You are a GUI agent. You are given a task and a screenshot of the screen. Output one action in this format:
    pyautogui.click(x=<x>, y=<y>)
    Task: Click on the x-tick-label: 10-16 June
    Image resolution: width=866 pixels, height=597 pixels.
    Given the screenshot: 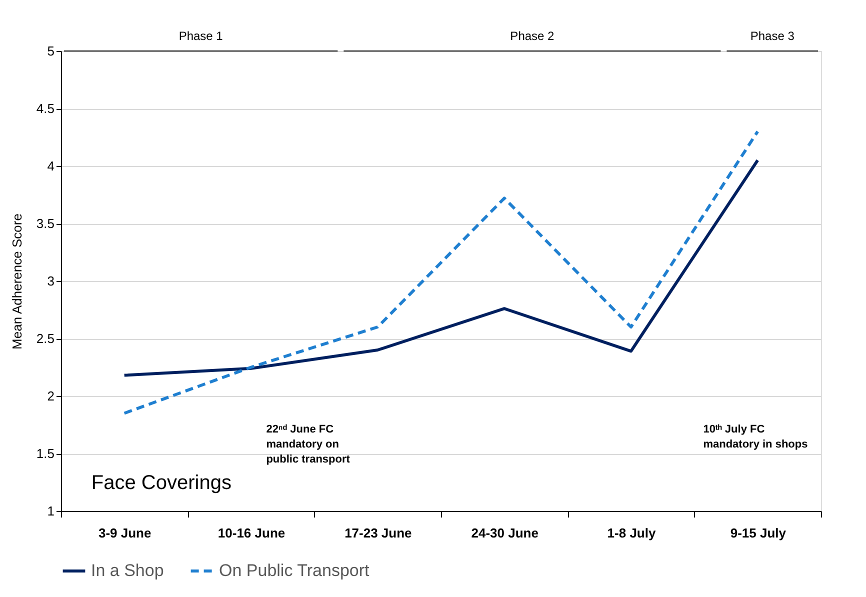 What is the action you would take?
    pyautogui.click(x=252, y=533)
    